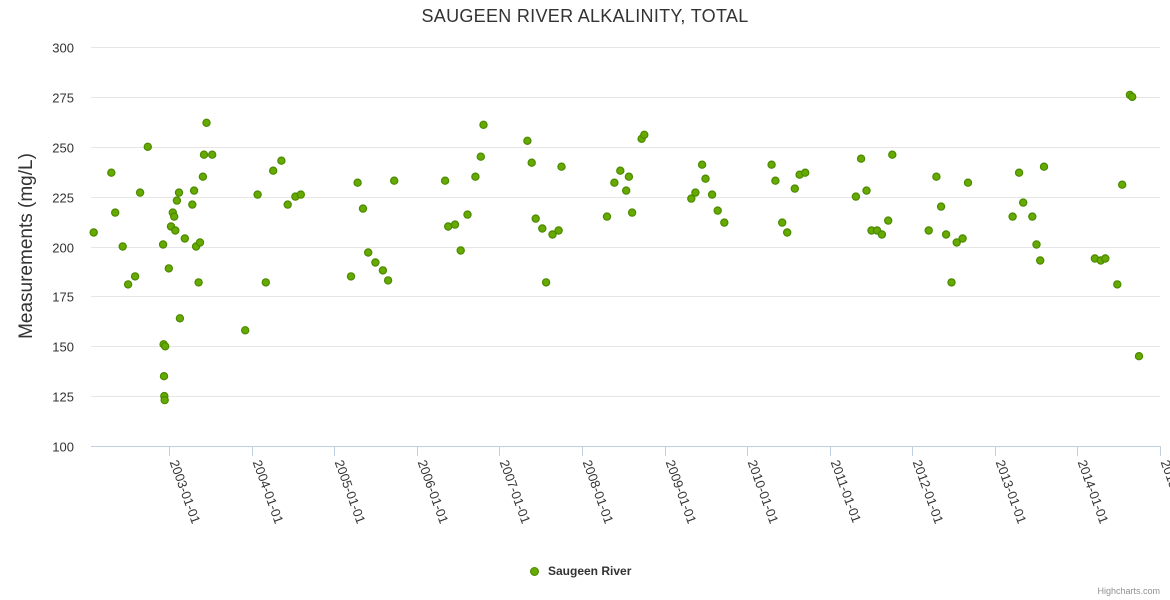 This screenshot has width=1170, height=600. What do you see at coordinates (63, 48) in the screenshot?
I see `y-tick-label: 300` at bounding box center [63, 48].